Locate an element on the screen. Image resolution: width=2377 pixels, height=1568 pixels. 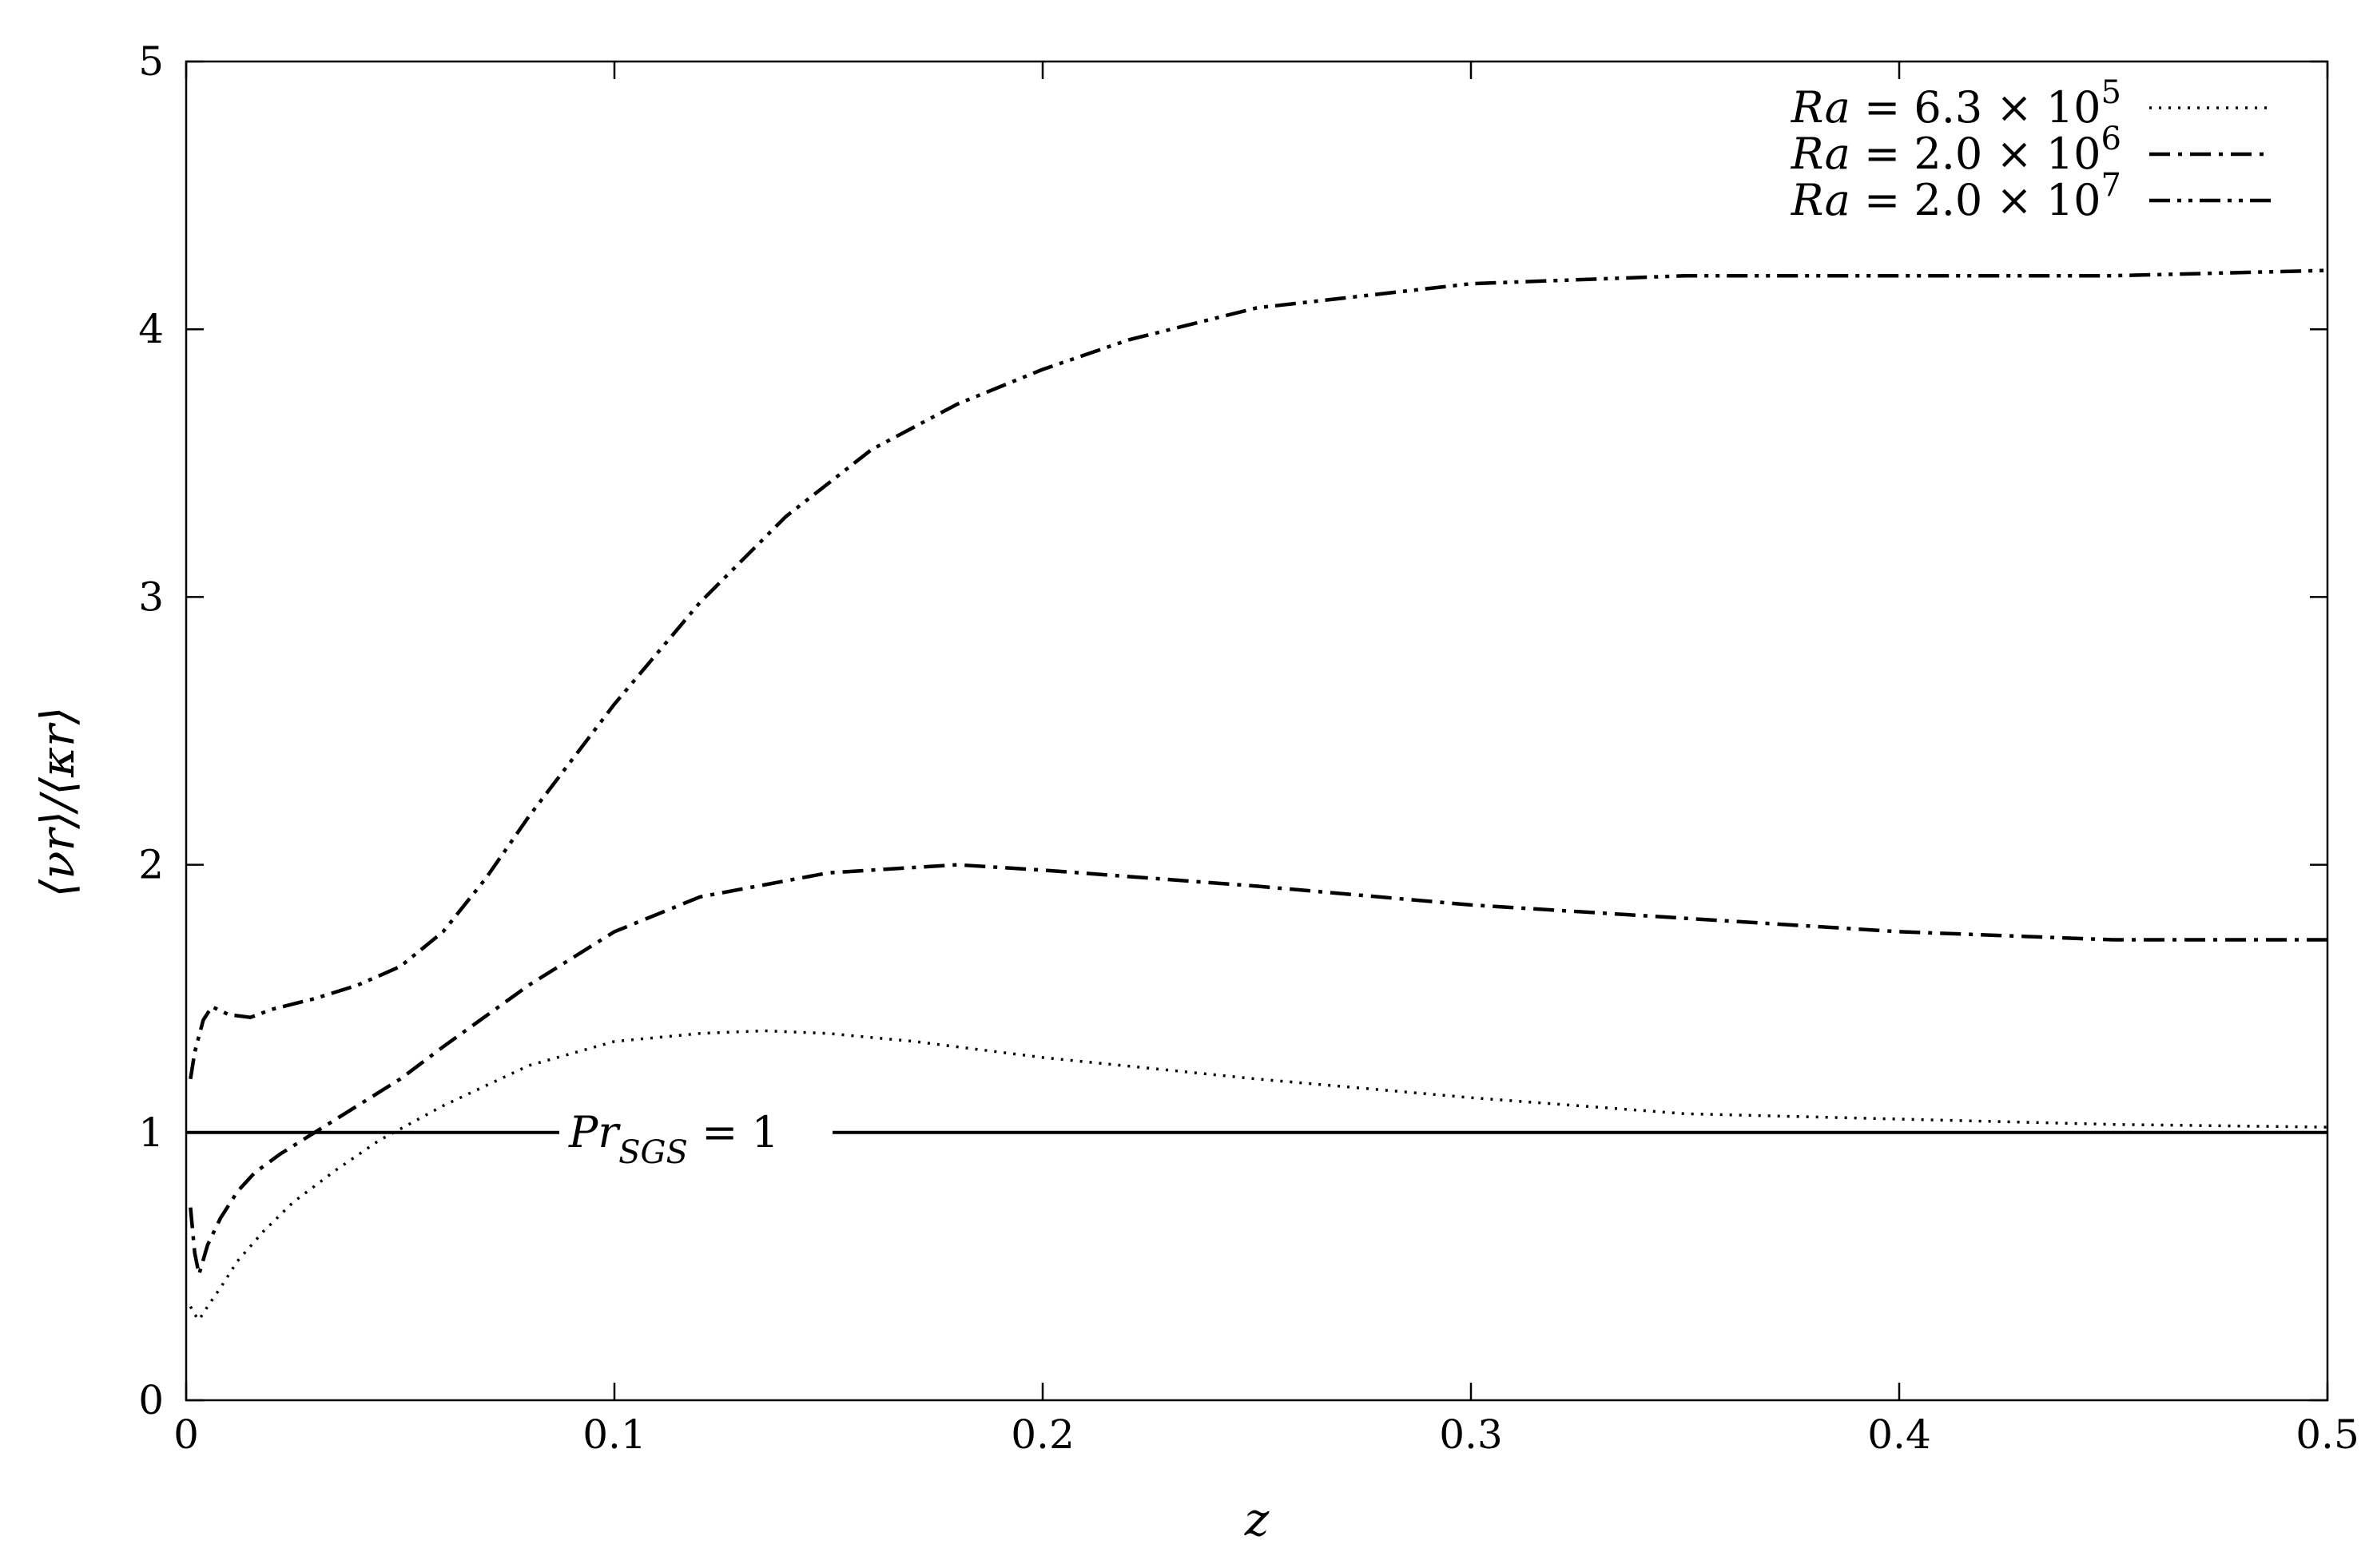
y-tick-label-1: 1 is located at coordinates (151, 1133).